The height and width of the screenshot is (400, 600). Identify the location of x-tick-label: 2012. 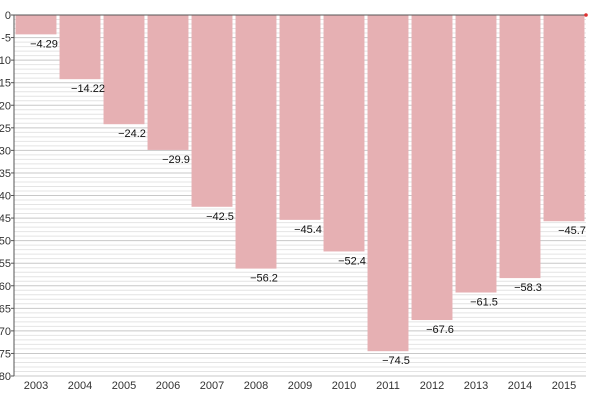
(432, 386).